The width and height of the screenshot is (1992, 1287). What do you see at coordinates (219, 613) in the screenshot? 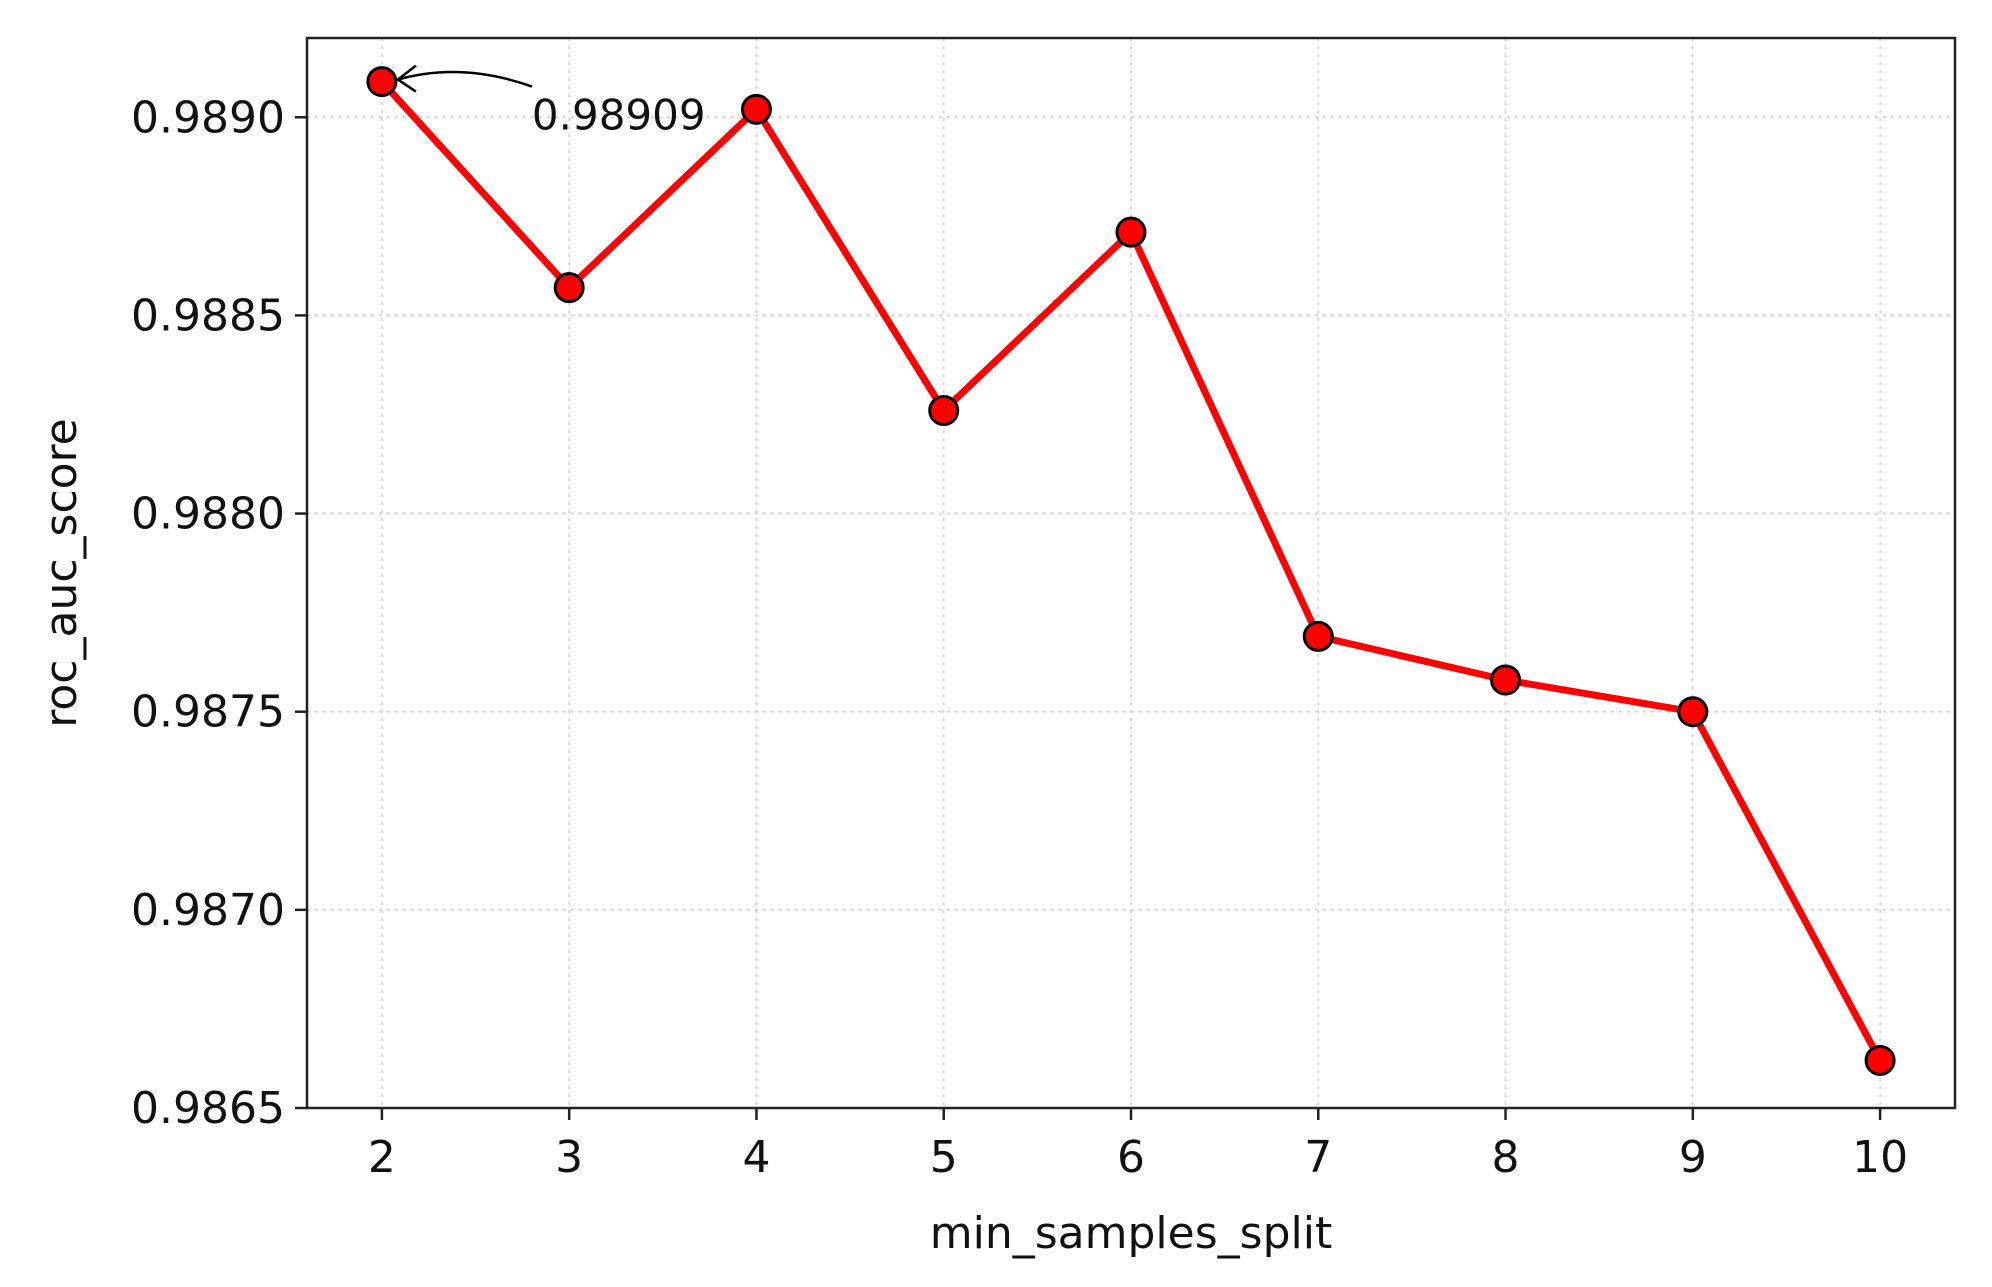
I see `y-axis-ticks: 0.9865 0.9870 0.9875 0.9880 0.9885 0.9890` at bounding box center [219, 613].